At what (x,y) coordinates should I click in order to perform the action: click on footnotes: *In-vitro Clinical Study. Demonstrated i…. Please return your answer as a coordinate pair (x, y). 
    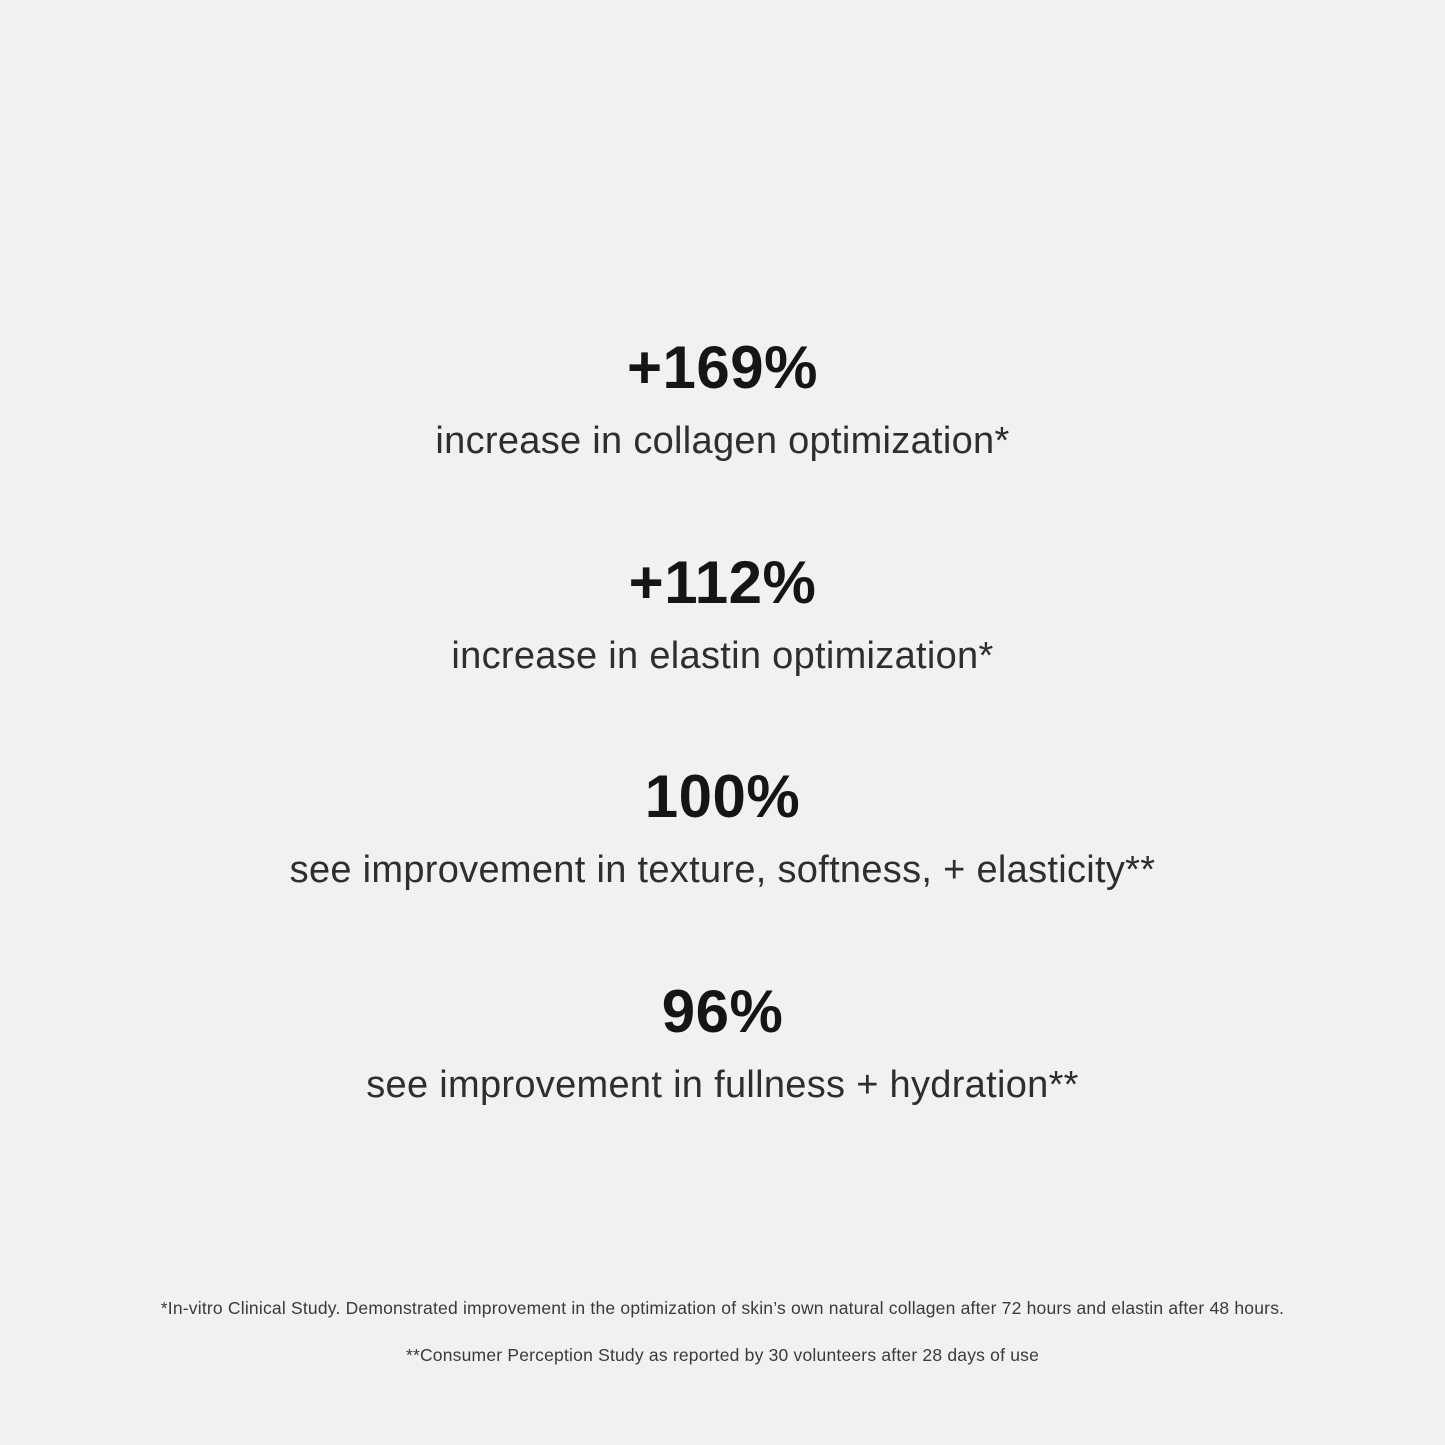
    Looking at the image, I should click on (722, 1332).